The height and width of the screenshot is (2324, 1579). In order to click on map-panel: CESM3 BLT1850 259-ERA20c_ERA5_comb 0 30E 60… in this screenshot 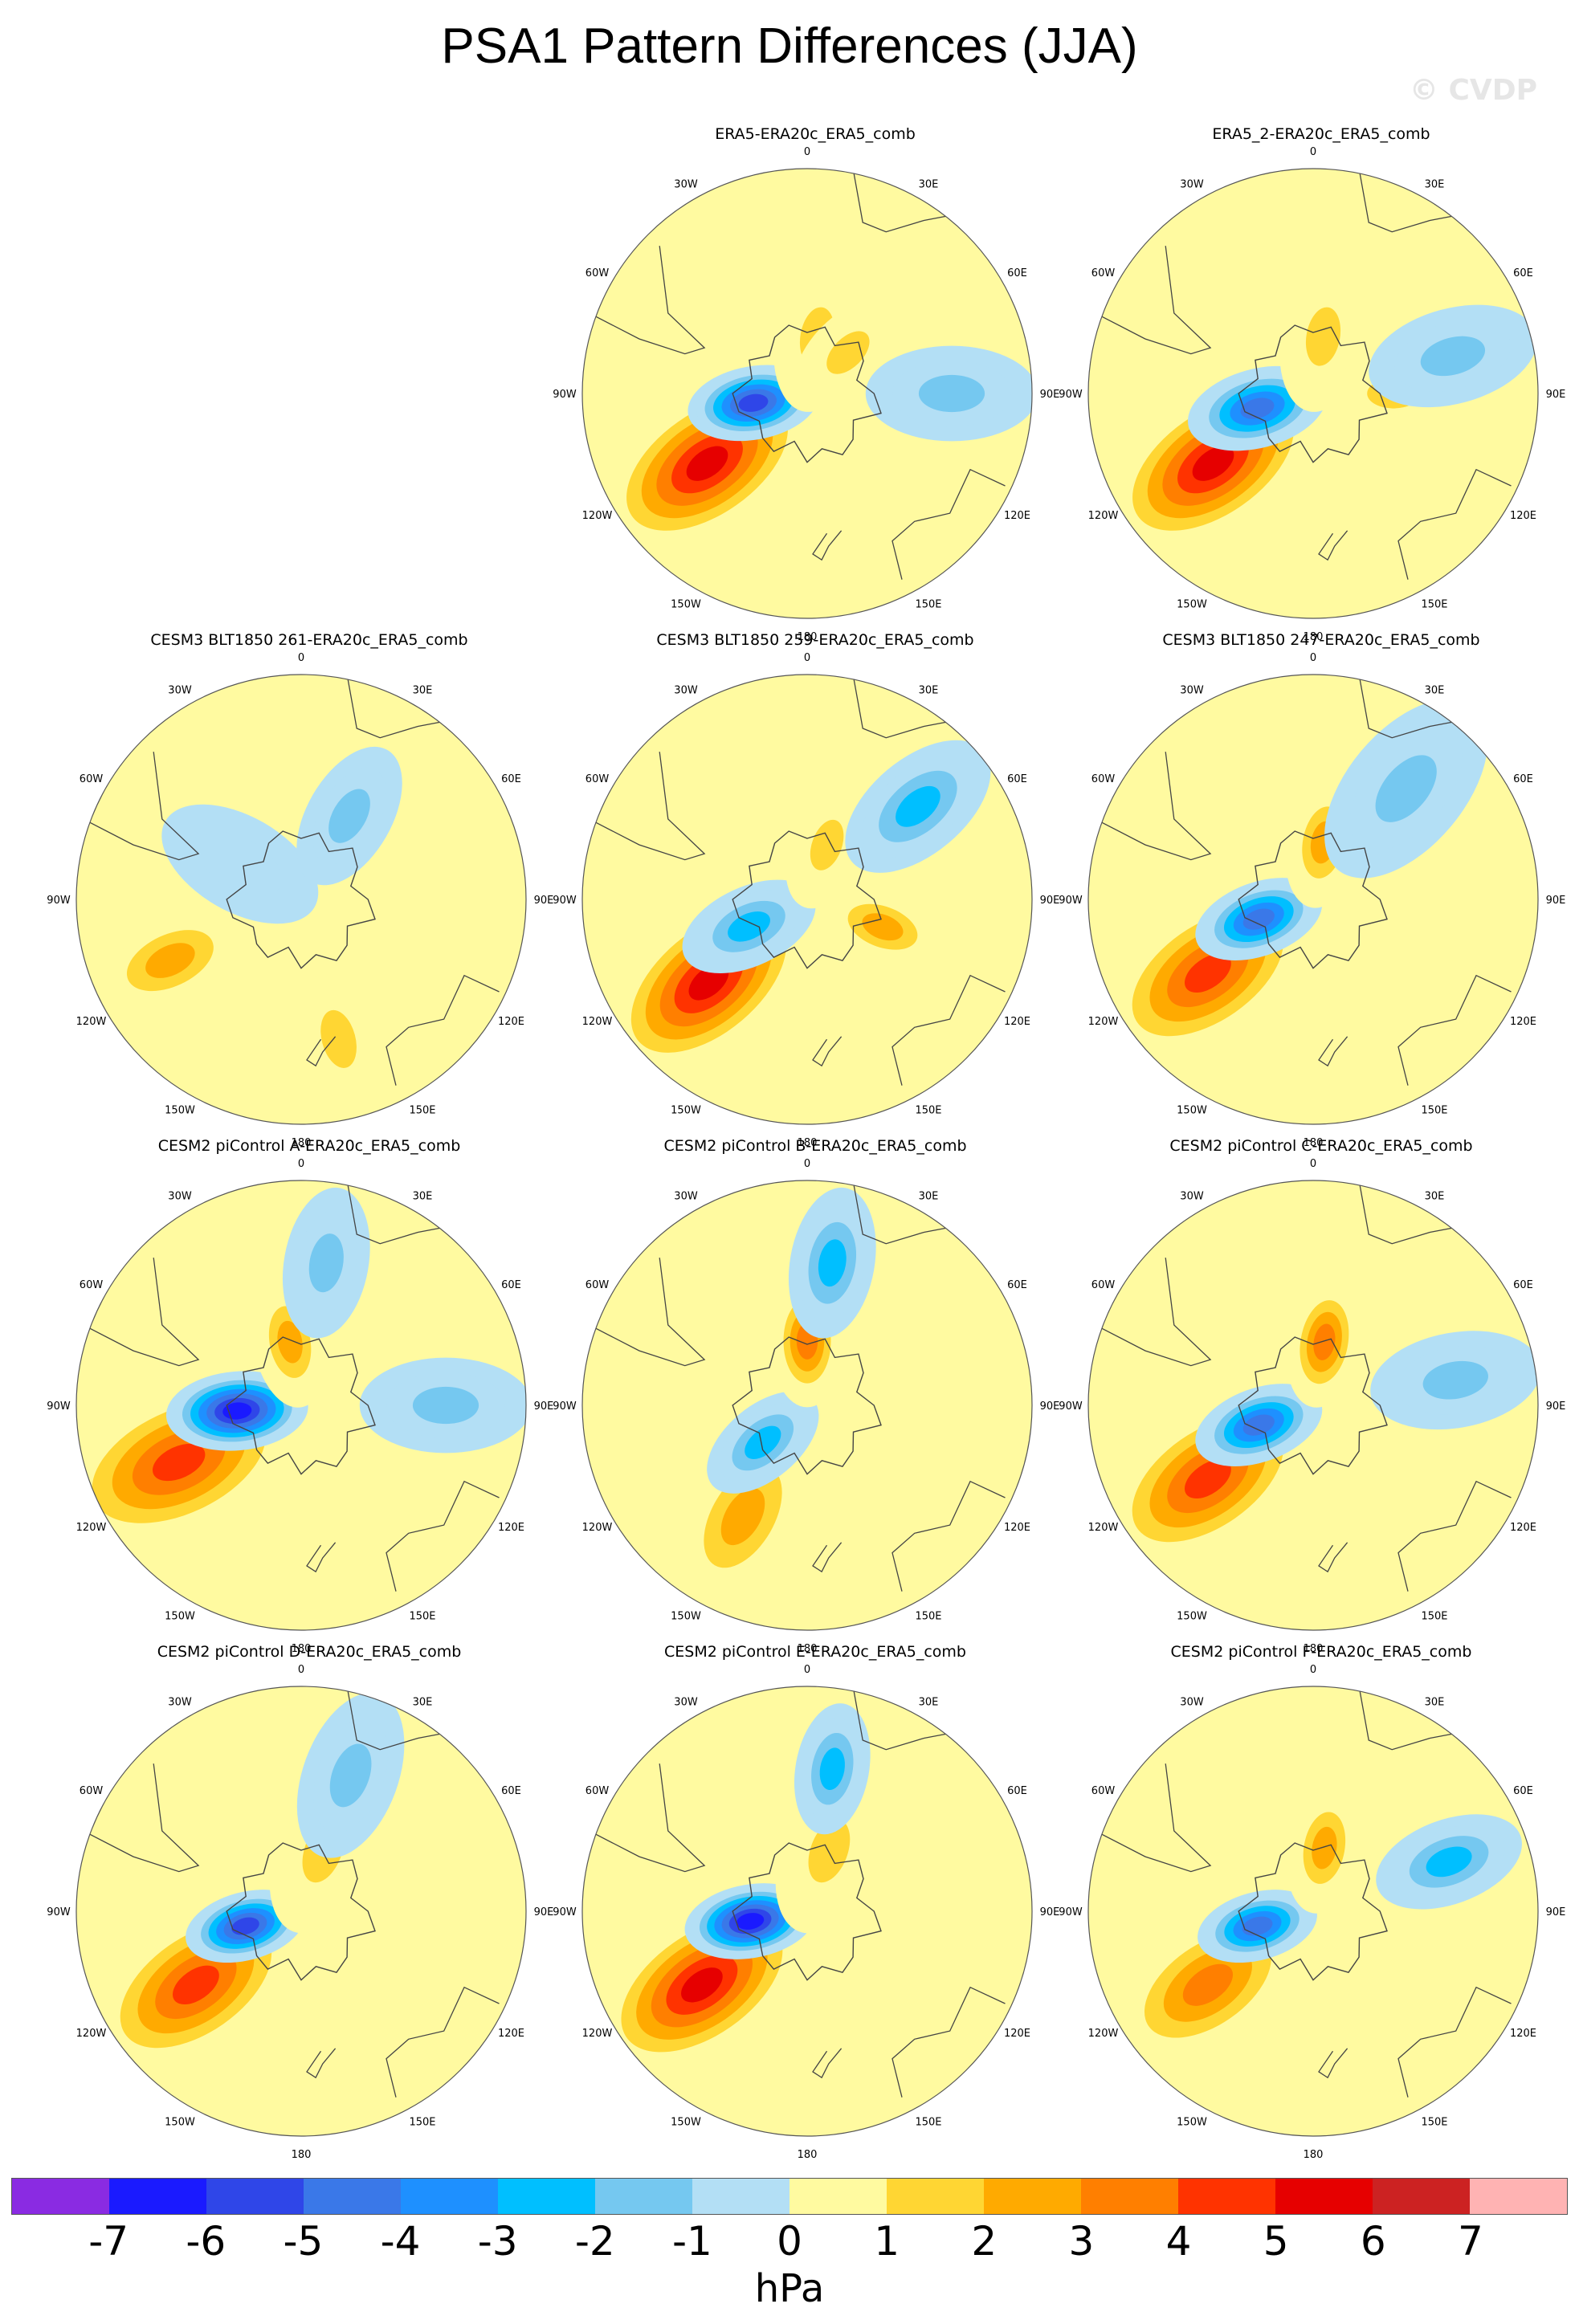, I will do `click(808, 894)`.